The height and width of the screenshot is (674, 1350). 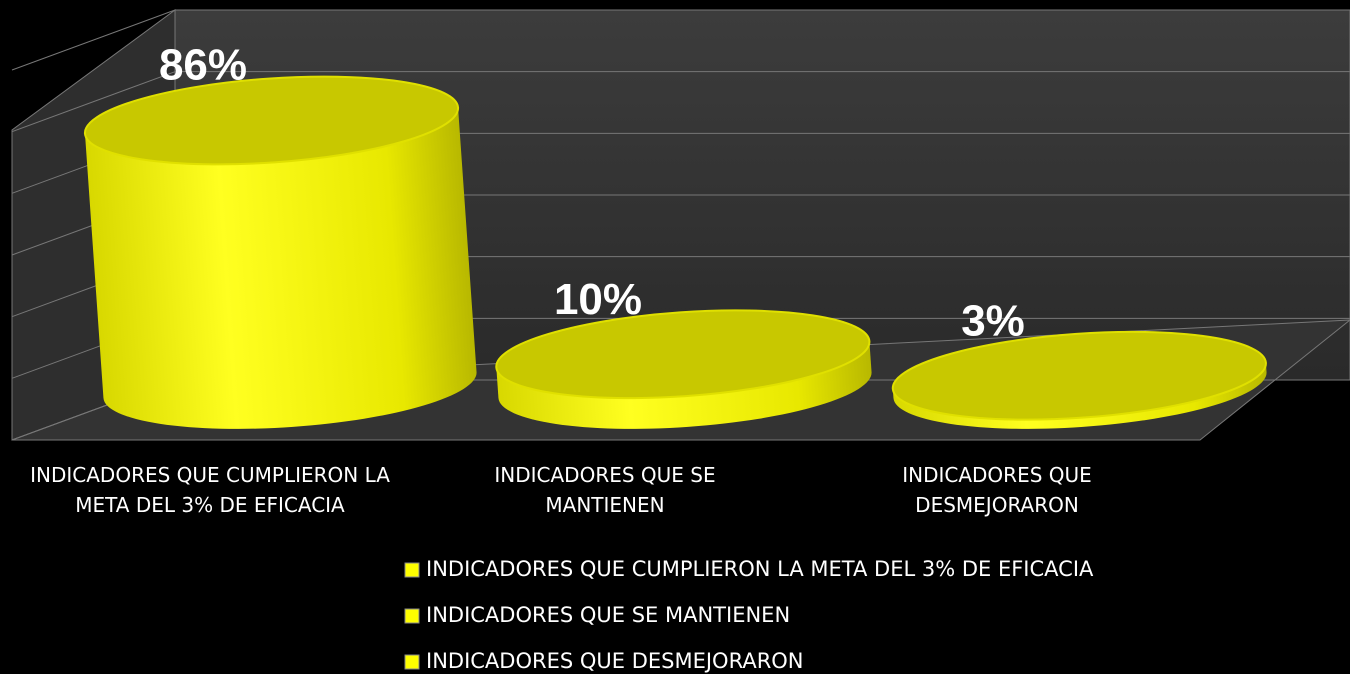 I want to click on x-tick-label-box: INDICADORES QUE SE MANTIENEN, so click(x=605, y=490).